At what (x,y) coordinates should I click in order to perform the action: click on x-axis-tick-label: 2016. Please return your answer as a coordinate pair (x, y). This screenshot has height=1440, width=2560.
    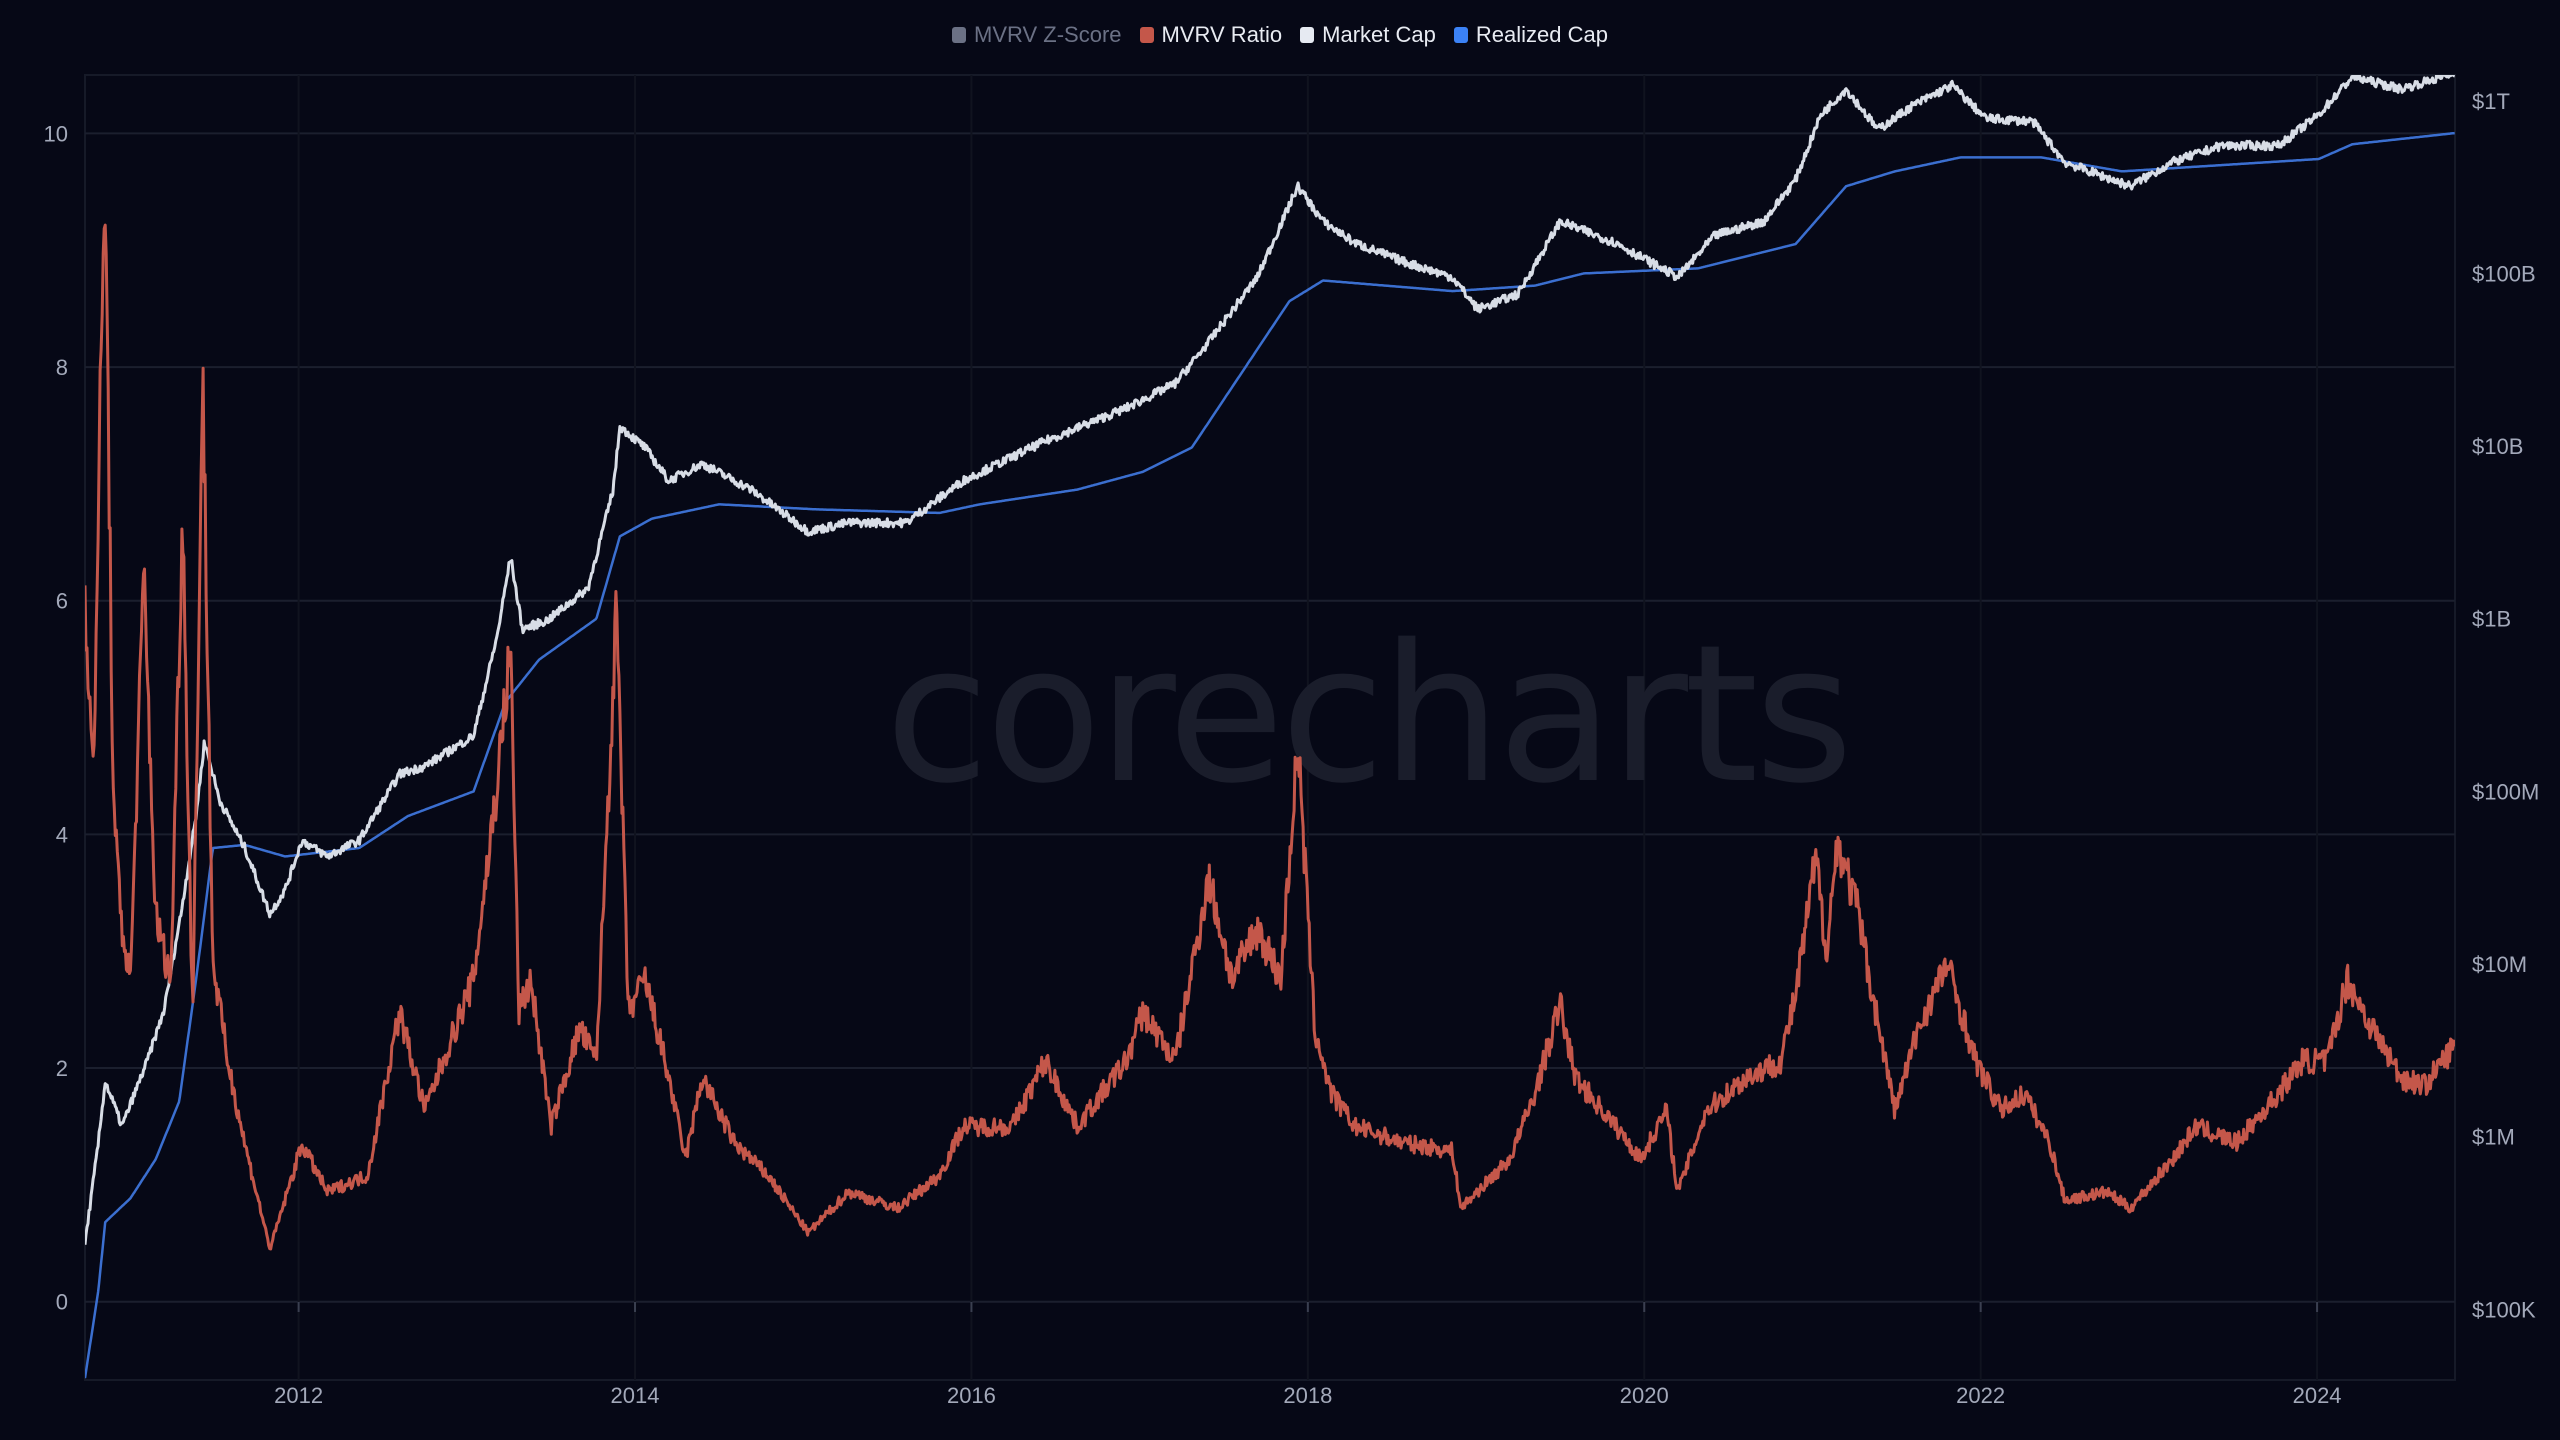
    Looking at the image, I should click on (971, 1395).